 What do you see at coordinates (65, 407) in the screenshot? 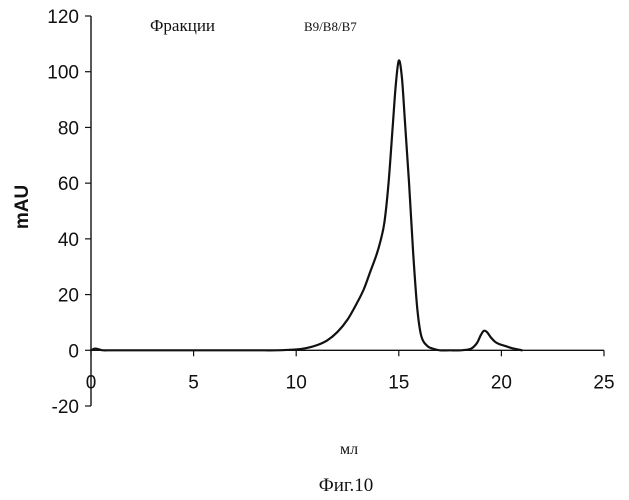
I see `y-tick-label: -20` at bounding box center [65, 407].